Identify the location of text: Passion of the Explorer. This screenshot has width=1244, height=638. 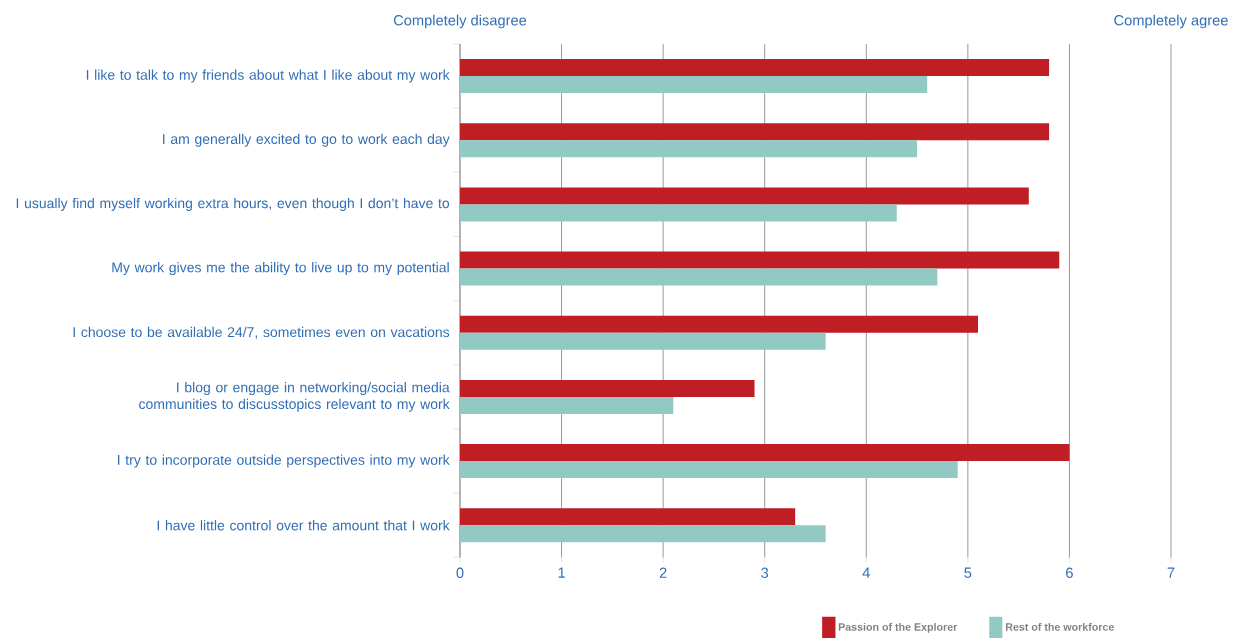
(898, 627).